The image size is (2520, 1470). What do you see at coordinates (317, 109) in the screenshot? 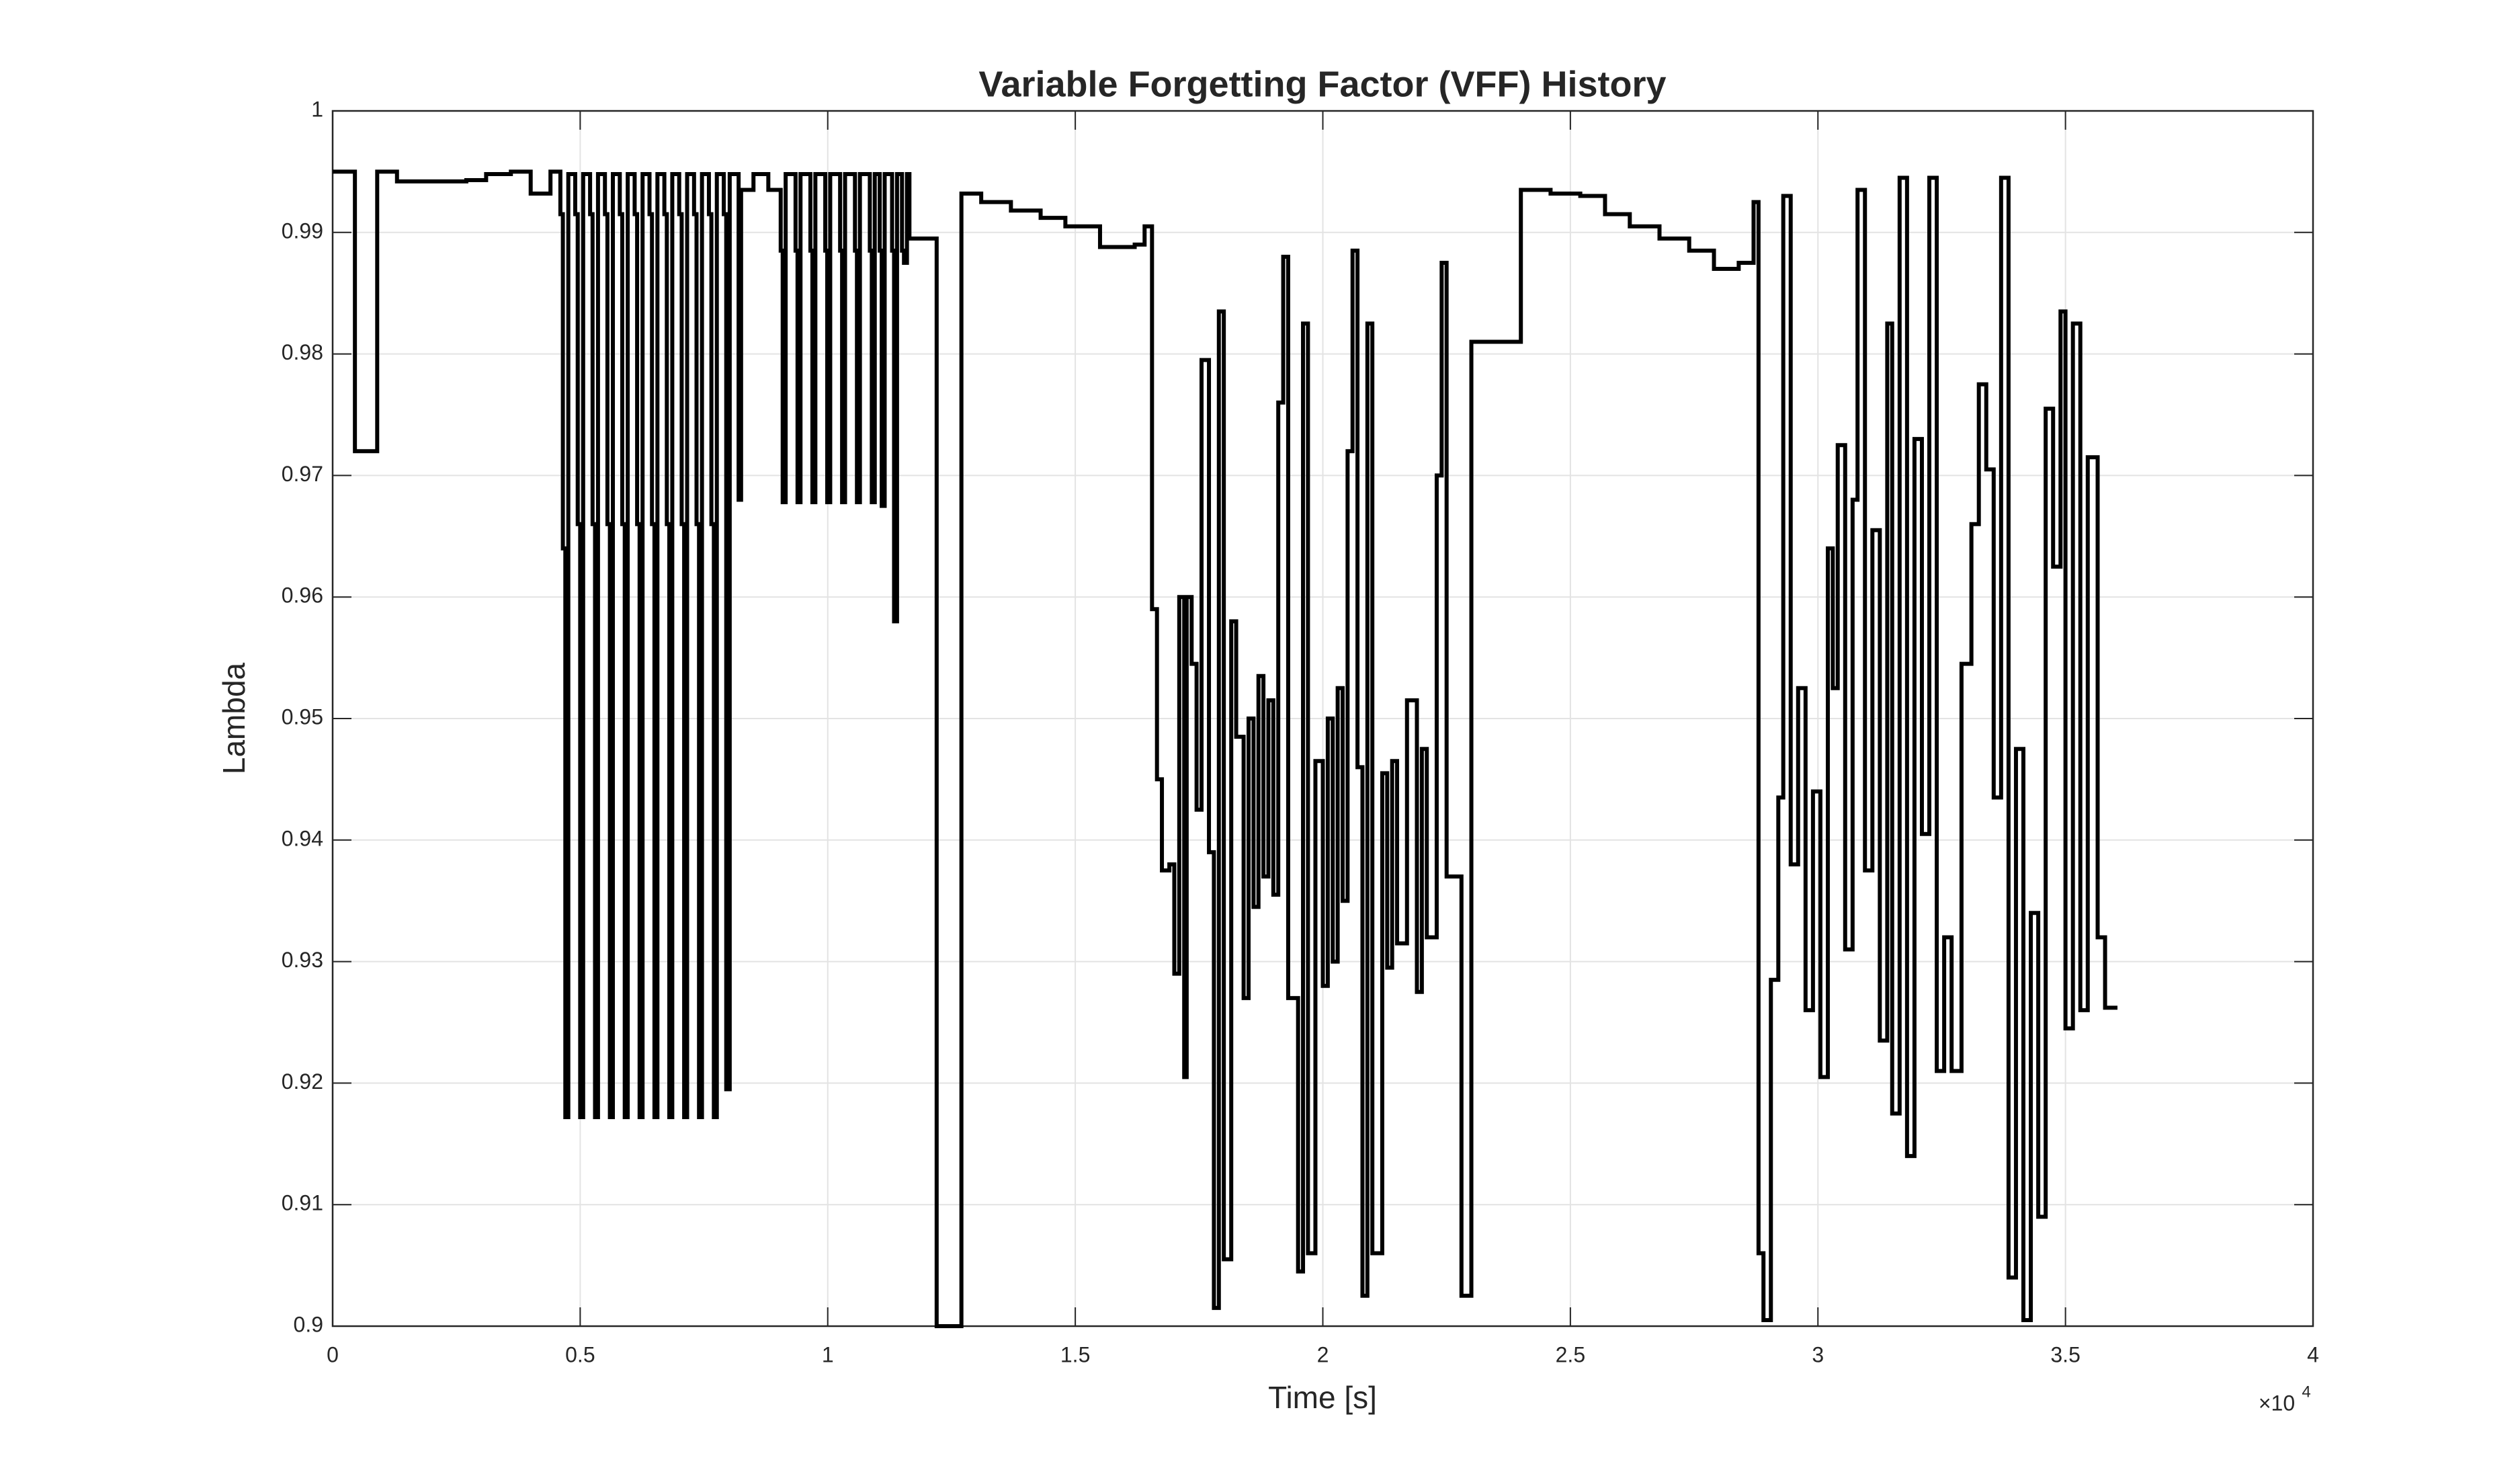
I see `y-tick-label: 1` at bounding box center [317, 109].